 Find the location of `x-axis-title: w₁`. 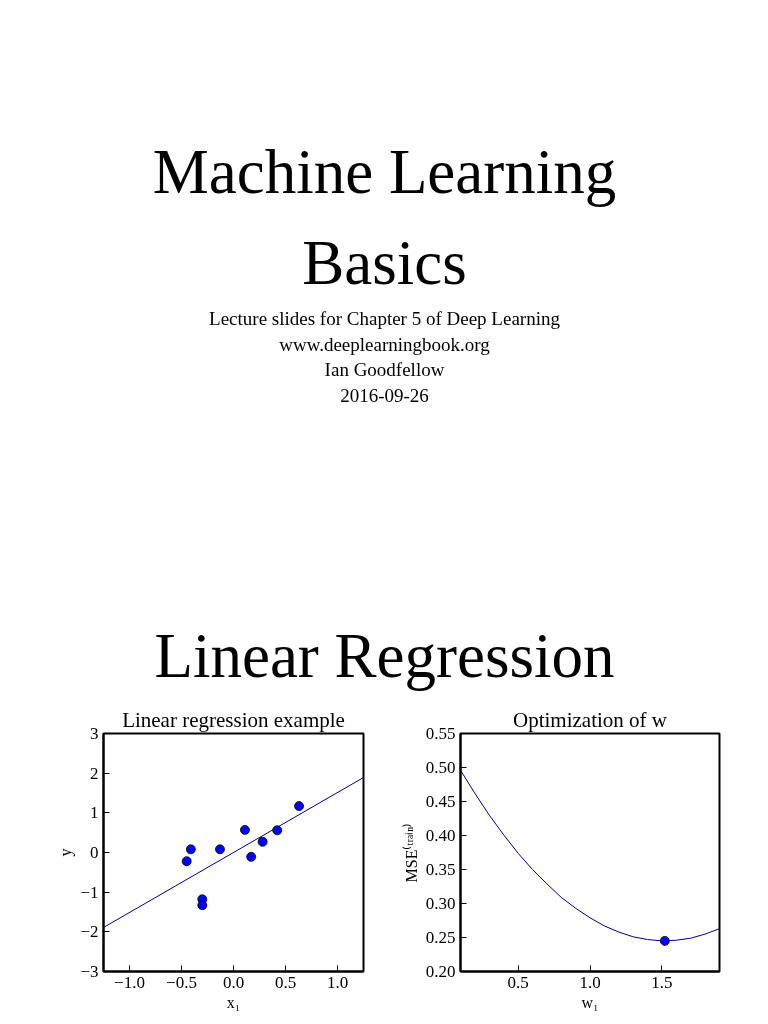

x-axis-title: w₁ is located at coordinates (590, 1002).